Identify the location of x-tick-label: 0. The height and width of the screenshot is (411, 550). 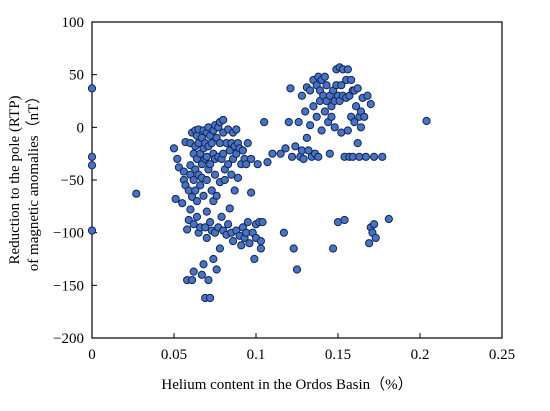
(92, 355).